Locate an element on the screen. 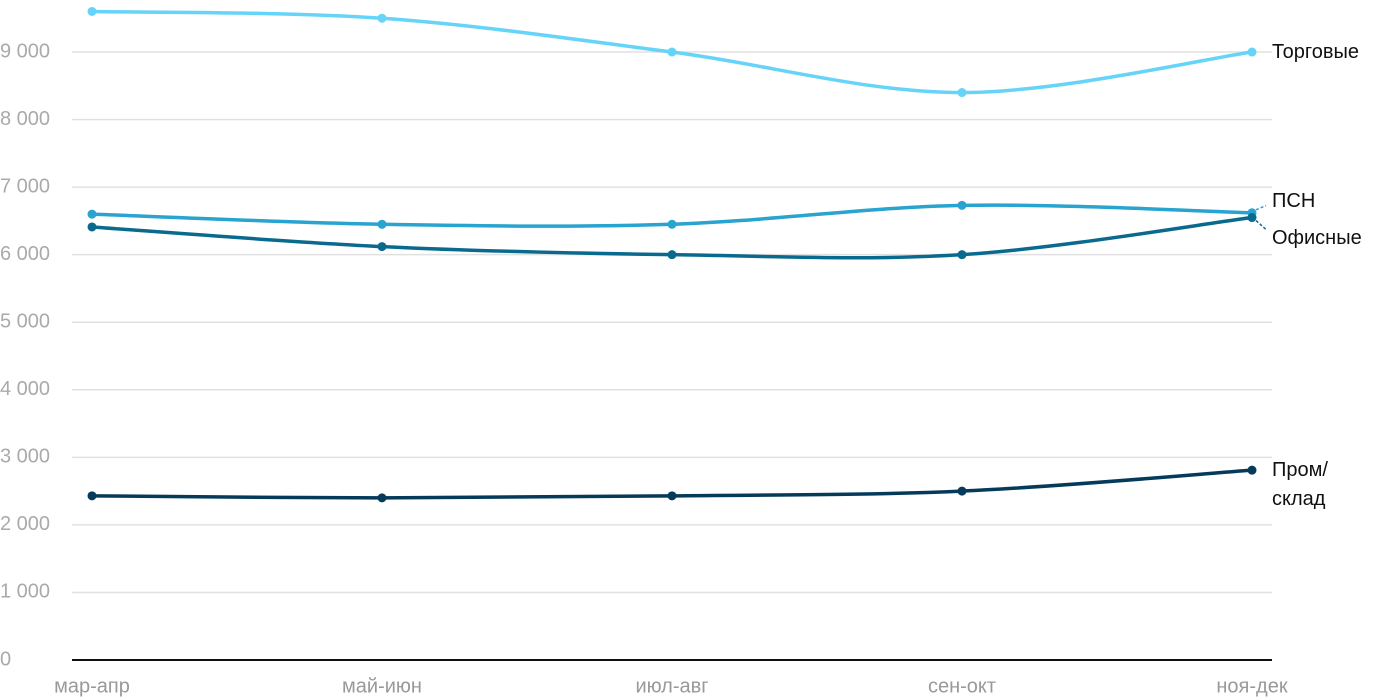 Image resolution: width=1400 pixels, height=700 pixels. y-tick-label: 9 000 is located at coordinates (25, 51).